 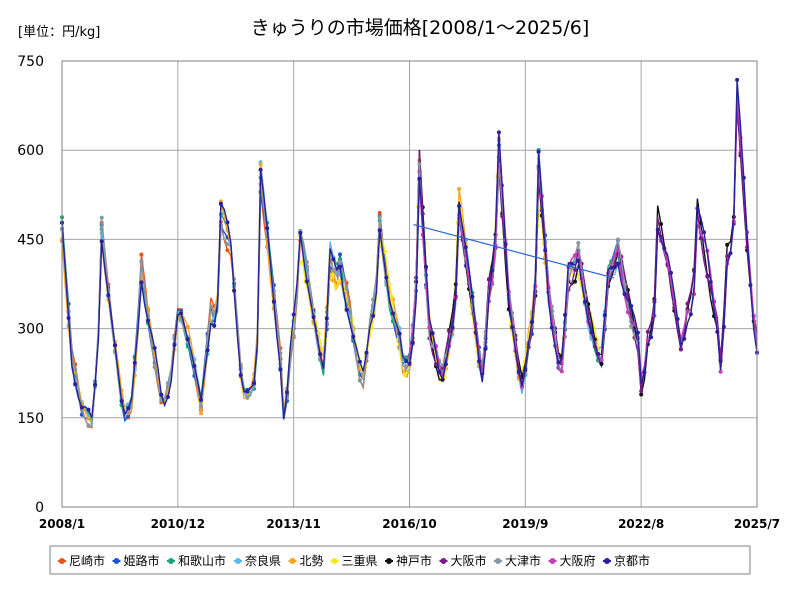 What do you see at coordinates (578, 560) in the screenshot?
I see `legend-label: 大阪府` at bounding box center [578, 560].